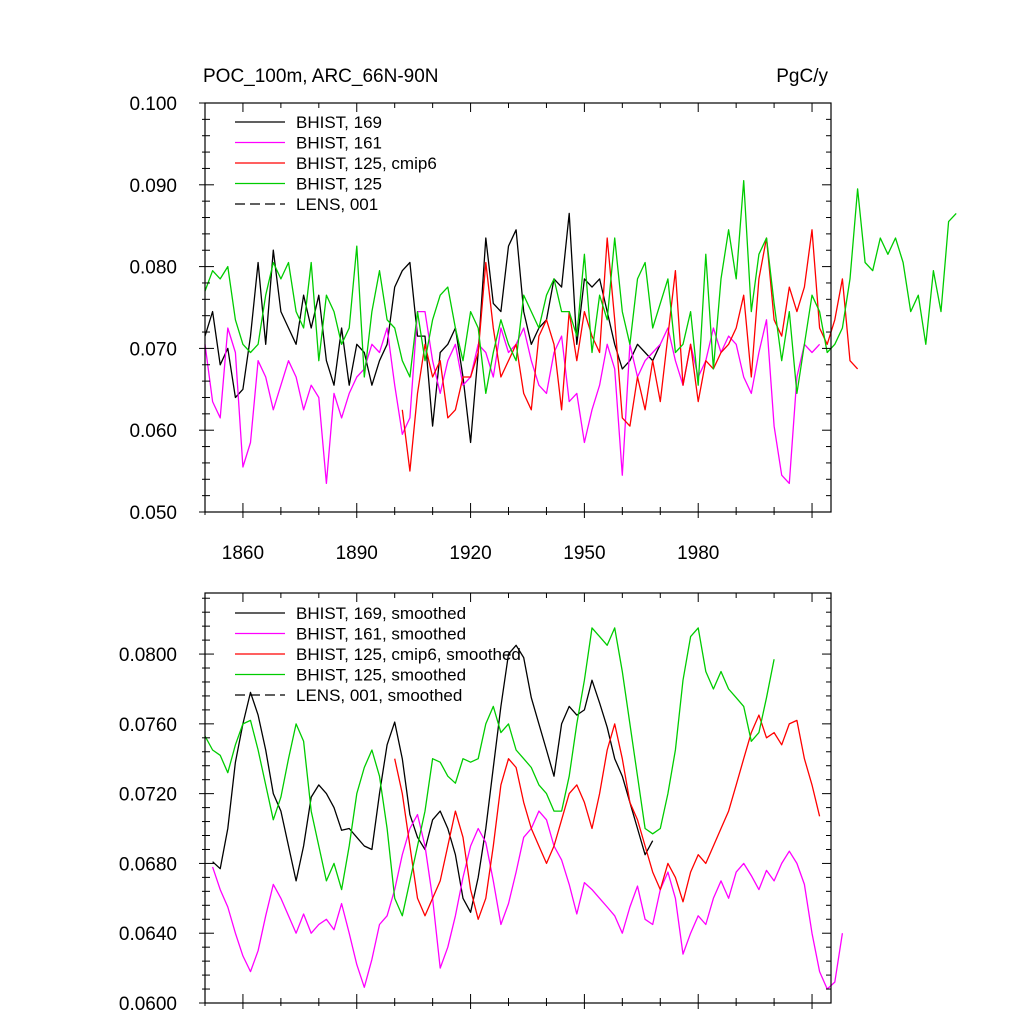  I want to click on legend-label: BHIST, 125, smoothed, so click(381, 675).